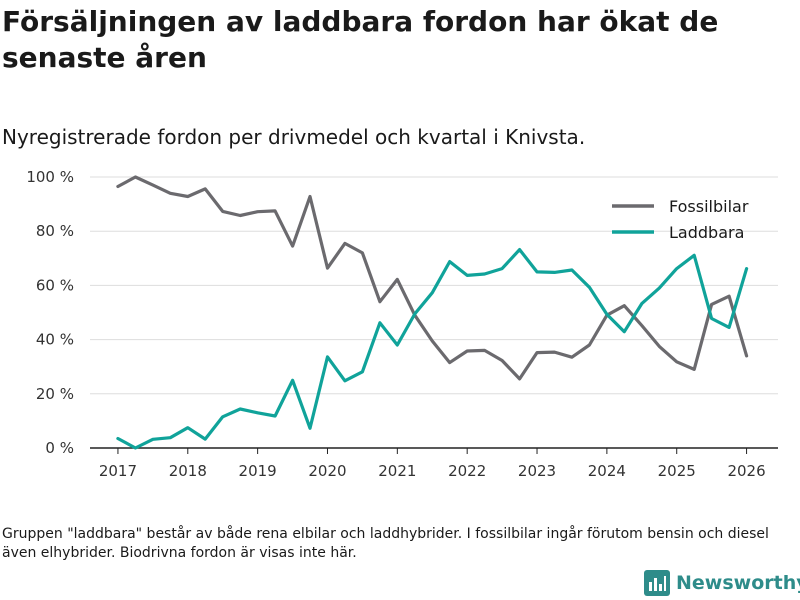  I want to click on brand-logo: Newsworthy, so click(722, 583).